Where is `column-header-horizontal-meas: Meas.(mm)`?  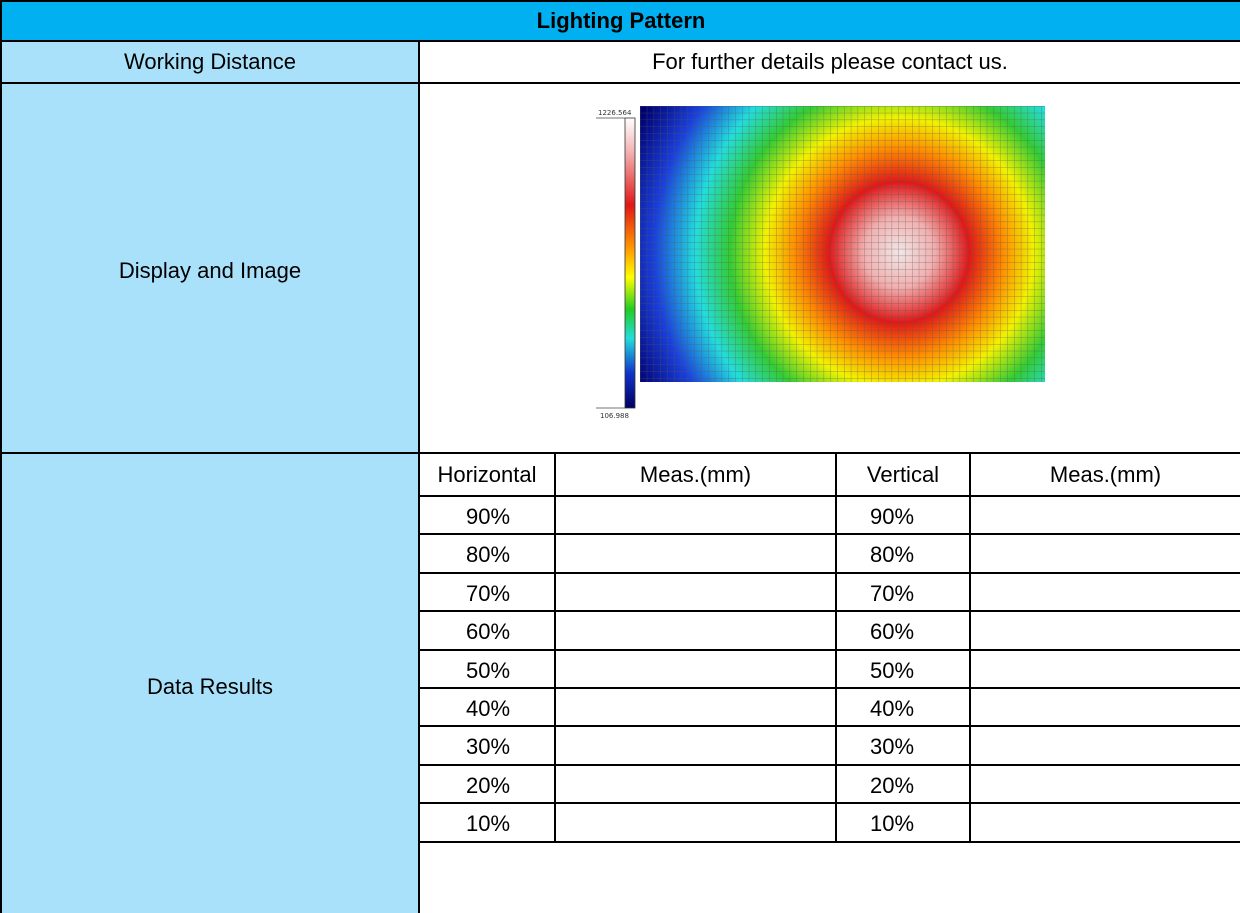
column-header-horizontal-meas: Meas.(mm) is located at coordinates (695, 474).